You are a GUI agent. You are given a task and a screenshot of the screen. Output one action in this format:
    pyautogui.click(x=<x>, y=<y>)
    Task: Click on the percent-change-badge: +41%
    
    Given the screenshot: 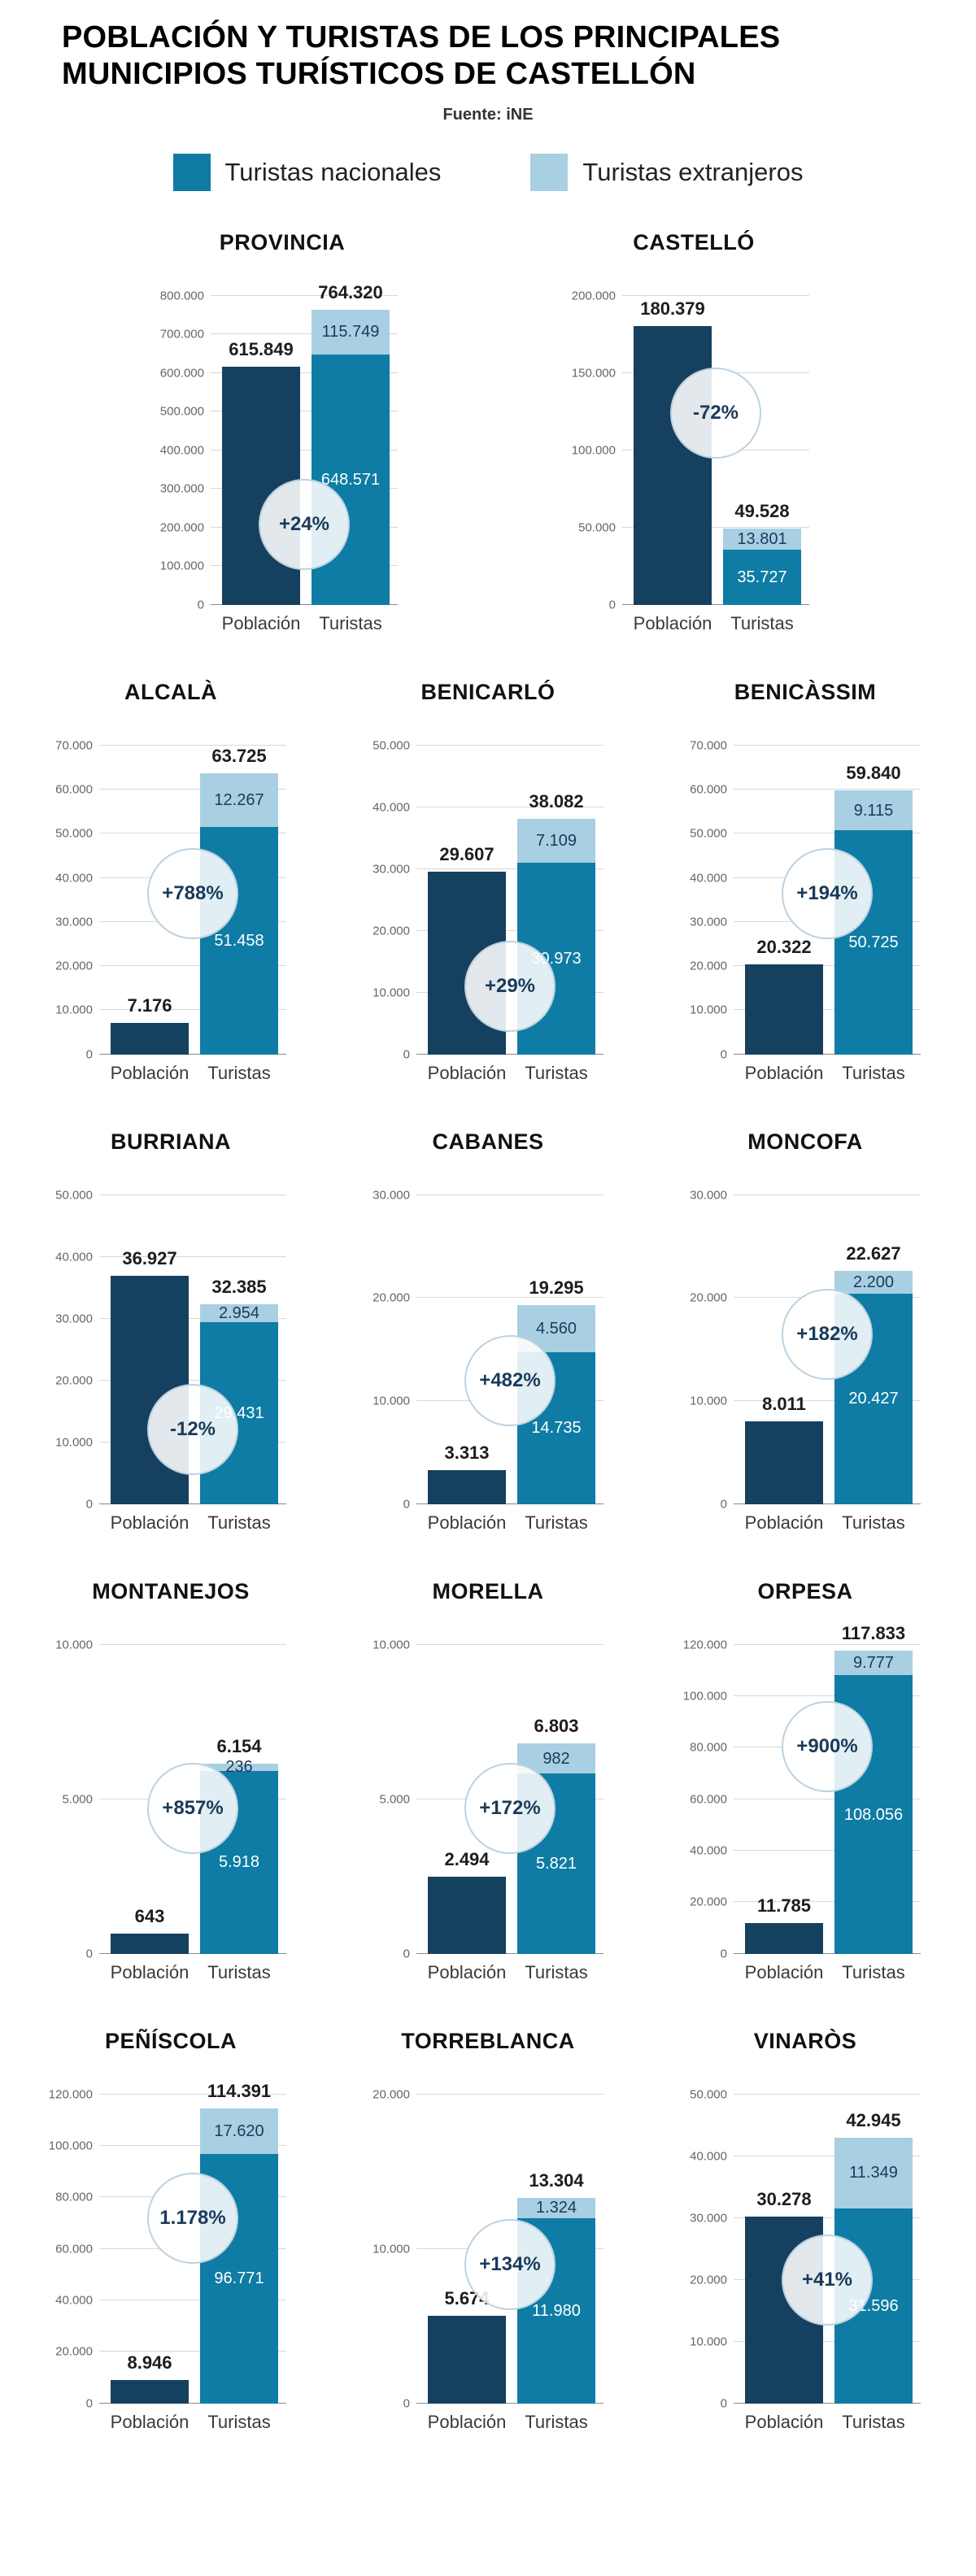 What is the action you would take?
    pyautogui.click(x=828, y=2280)
    